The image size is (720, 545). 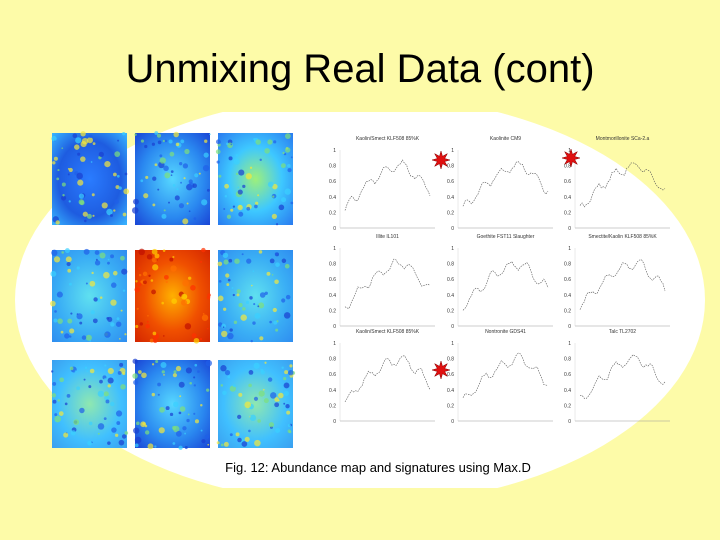 What do you see at coordinates (506, 237) in the screenshot?
I see `plot-title: Goethite FST11 Slaughter` at bounding box center [506, 237].